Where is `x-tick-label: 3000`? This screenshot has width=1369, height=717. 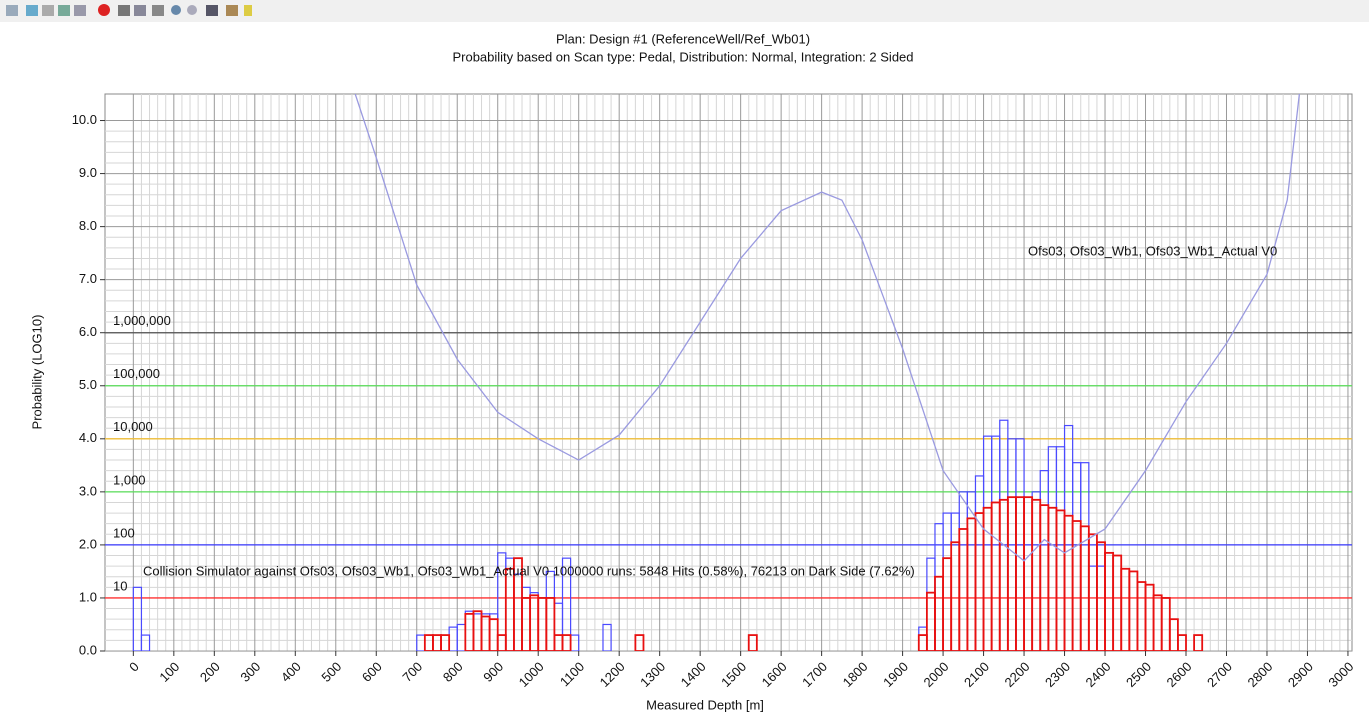
x-tick-label: 3000 is located at coordinates (1340, 674).